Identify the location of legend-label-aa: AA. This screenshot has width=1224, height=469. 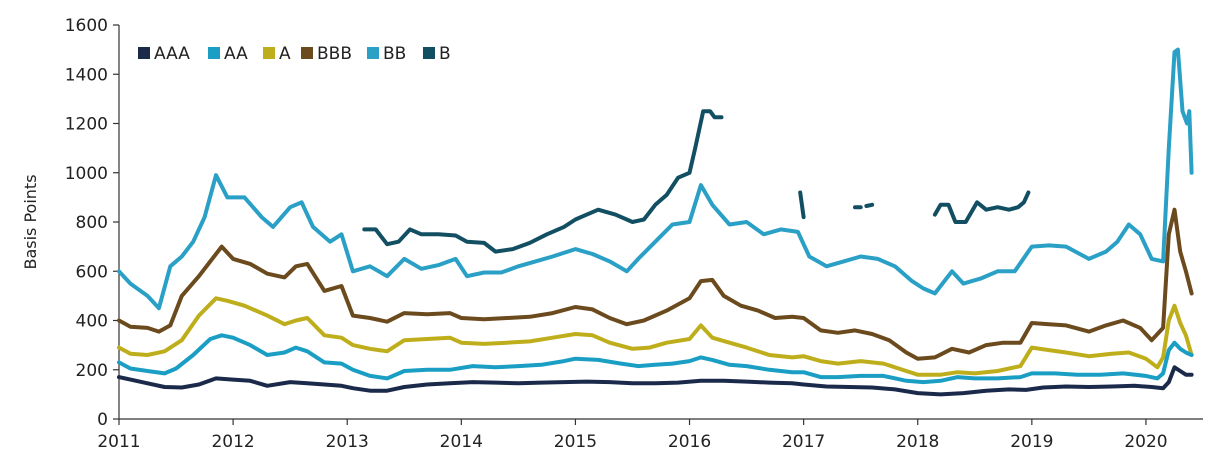
(236, 54).